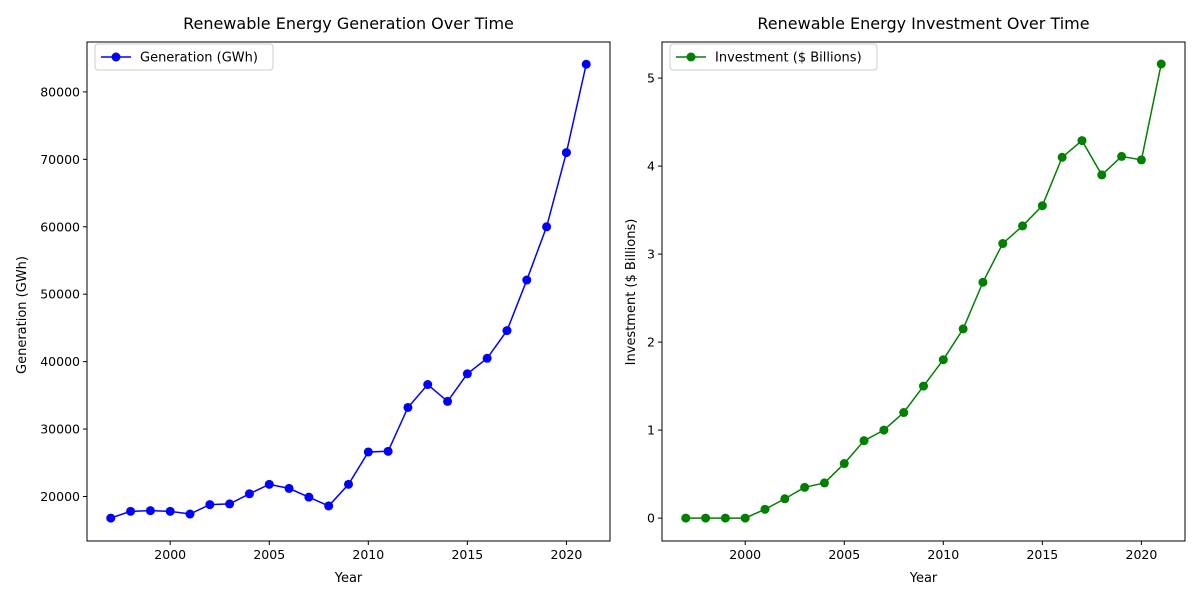 The height and width of the screenshot is (600, 1200). I want to click on generation-y-tick-label: 50000, so click(60, 294).